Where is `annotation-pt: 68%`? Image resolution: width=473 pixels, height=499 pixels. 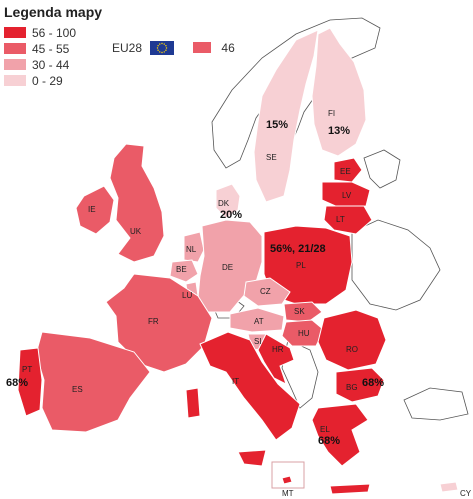
annotation-pt: 68% is located at coordinates (17, 383).